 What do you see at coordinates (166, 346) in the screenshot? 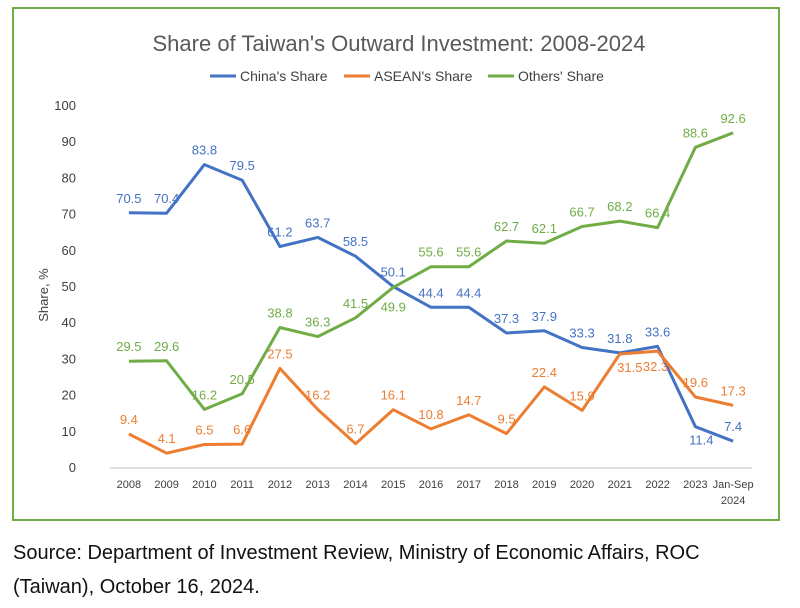
I see `data-label: 29.6` at bounding box center [166, 346].